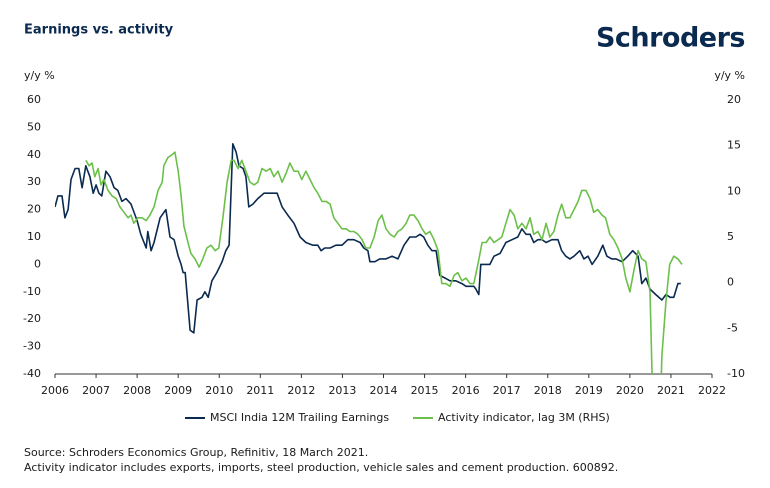 The height and width of the screenshot is (488, 770). I want to click on x-tick-label: 2011, so click(260, 390).